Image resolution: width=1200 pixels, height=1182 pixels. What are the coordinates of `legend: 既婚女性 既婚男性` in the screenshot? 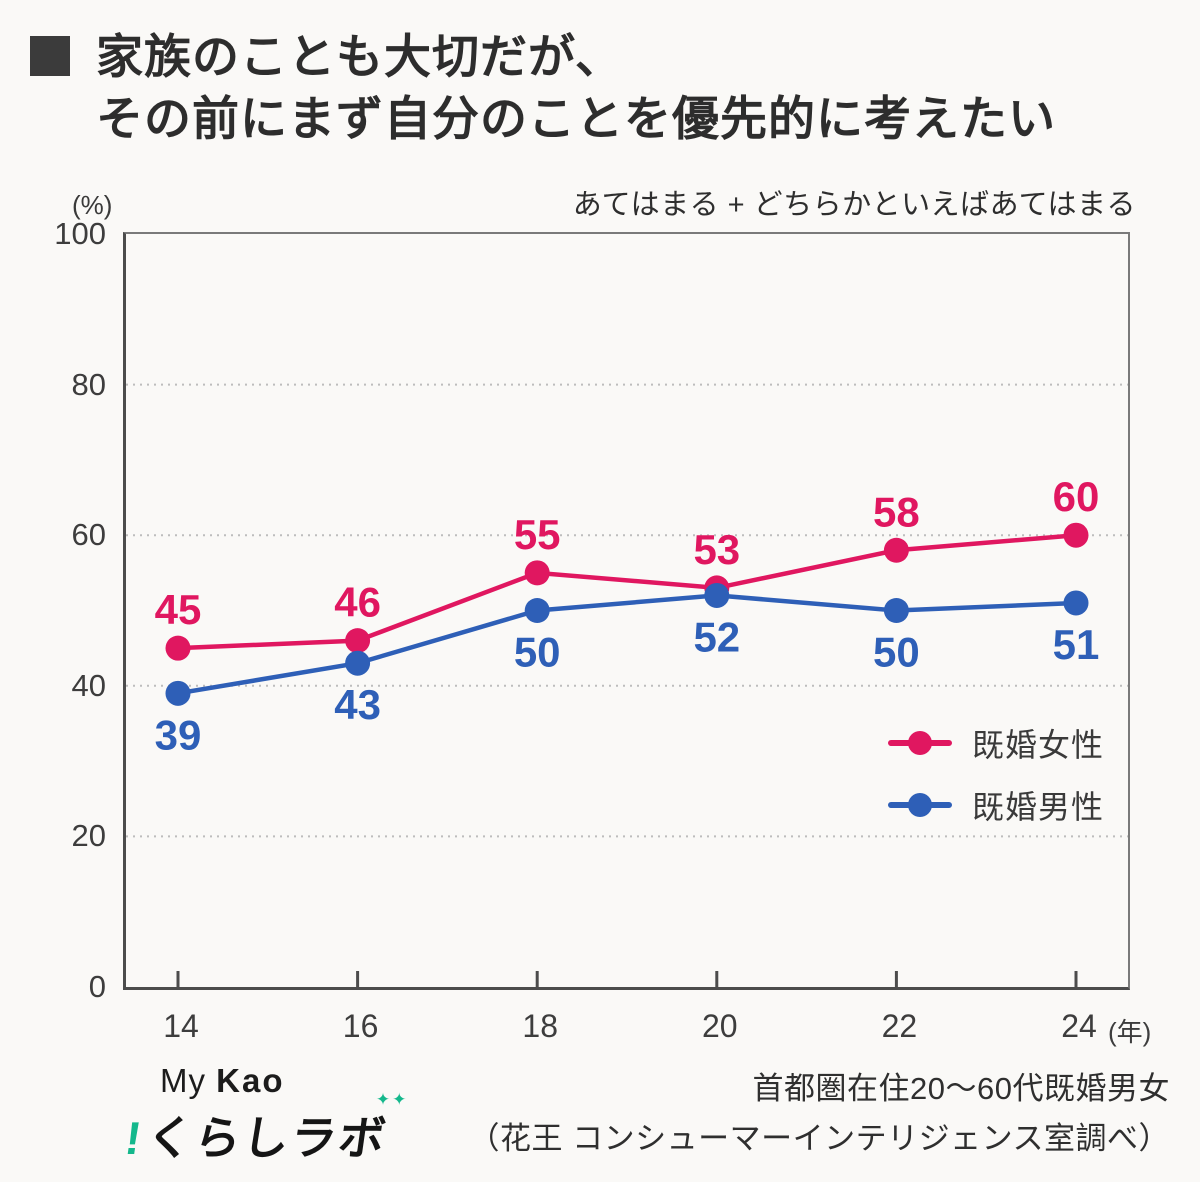 It's located at (995, 774).